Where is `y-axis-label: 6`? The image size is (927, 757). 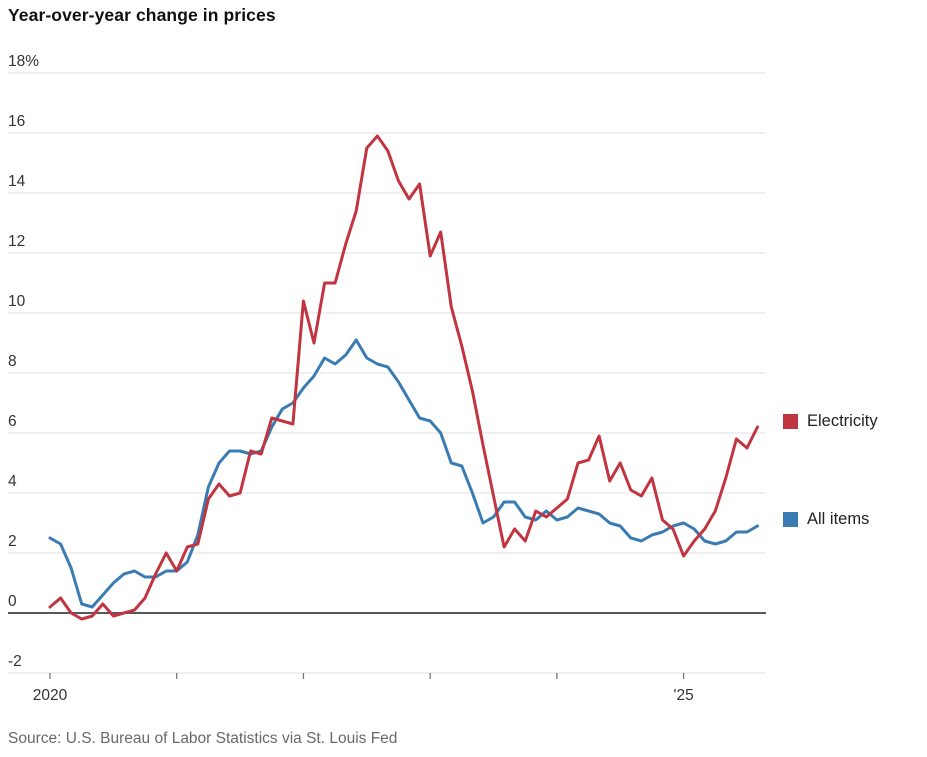 y-axis-label: 6 is located at coordinates (12, 421).